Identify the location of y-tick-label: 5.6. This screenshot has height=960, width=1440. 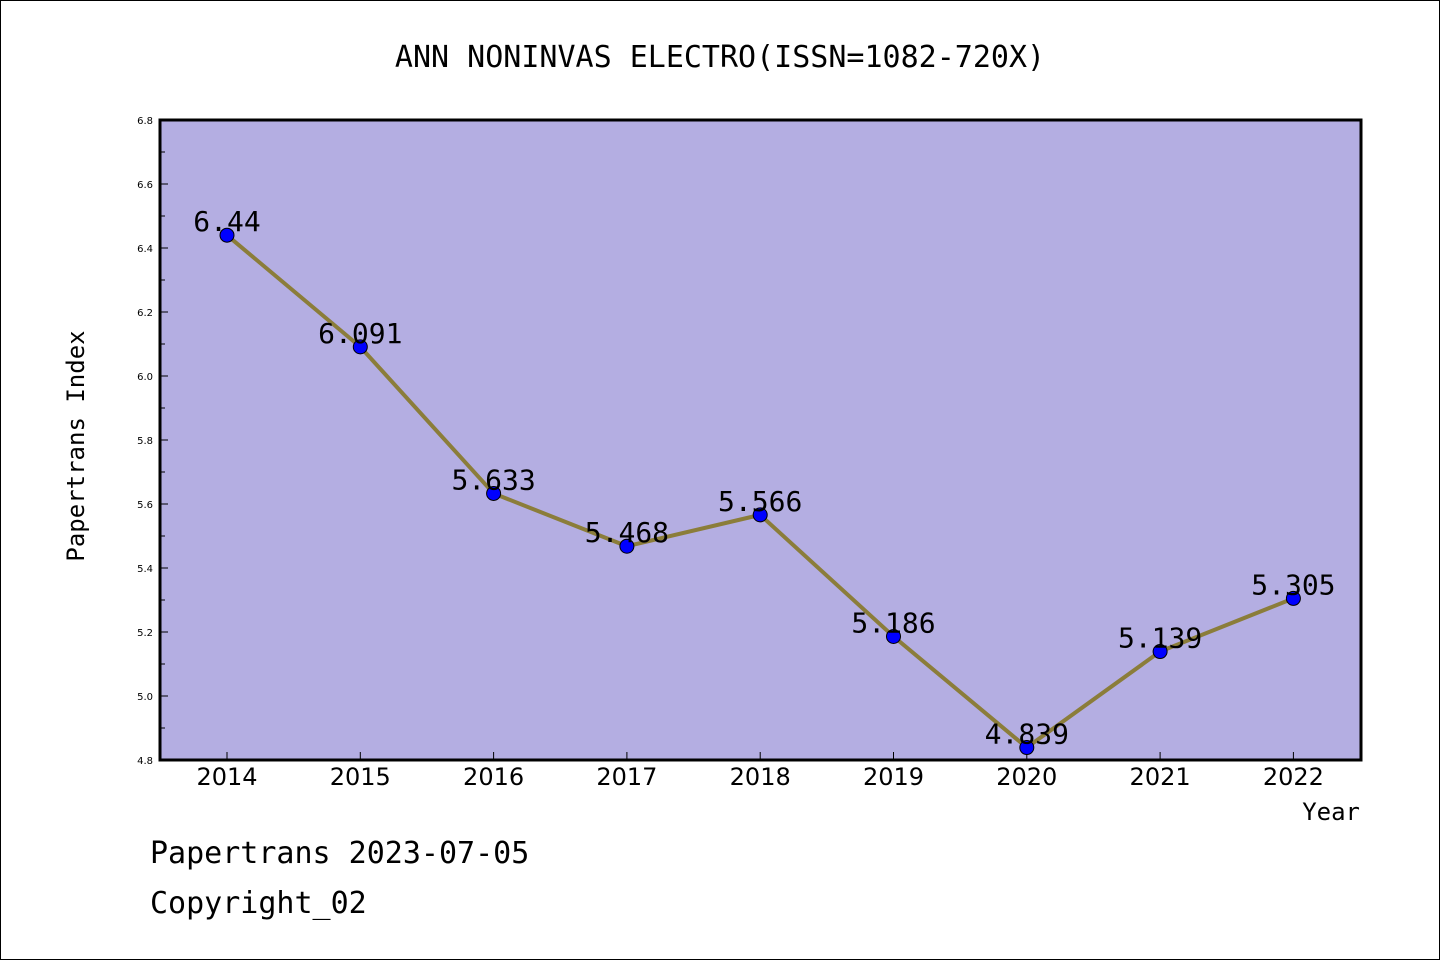
(145, 505).